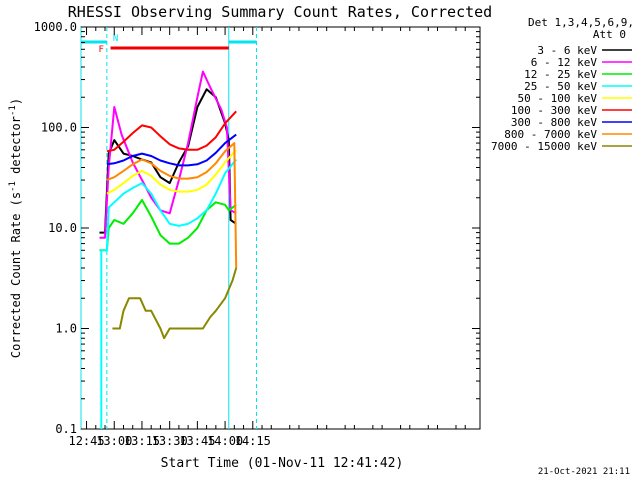 The width and height of the screenshot is (640, 480). I want to click on y-tick-label: 100.0, so click(59, 128).